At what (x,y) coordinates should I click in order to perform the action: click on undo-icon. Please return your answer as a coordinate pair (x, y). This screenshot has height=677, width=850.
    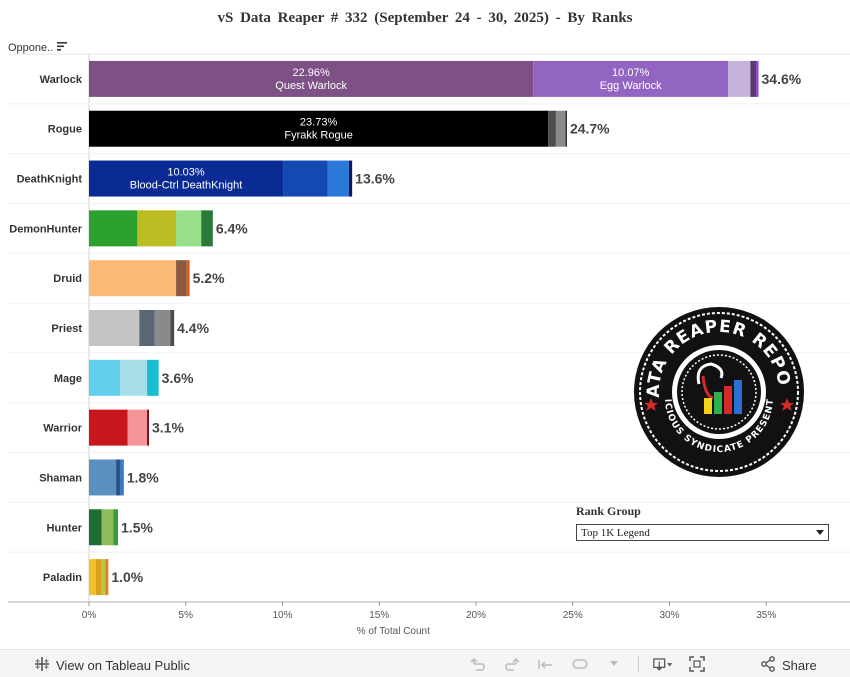
    Looking at the image, I should click on (478, 664).